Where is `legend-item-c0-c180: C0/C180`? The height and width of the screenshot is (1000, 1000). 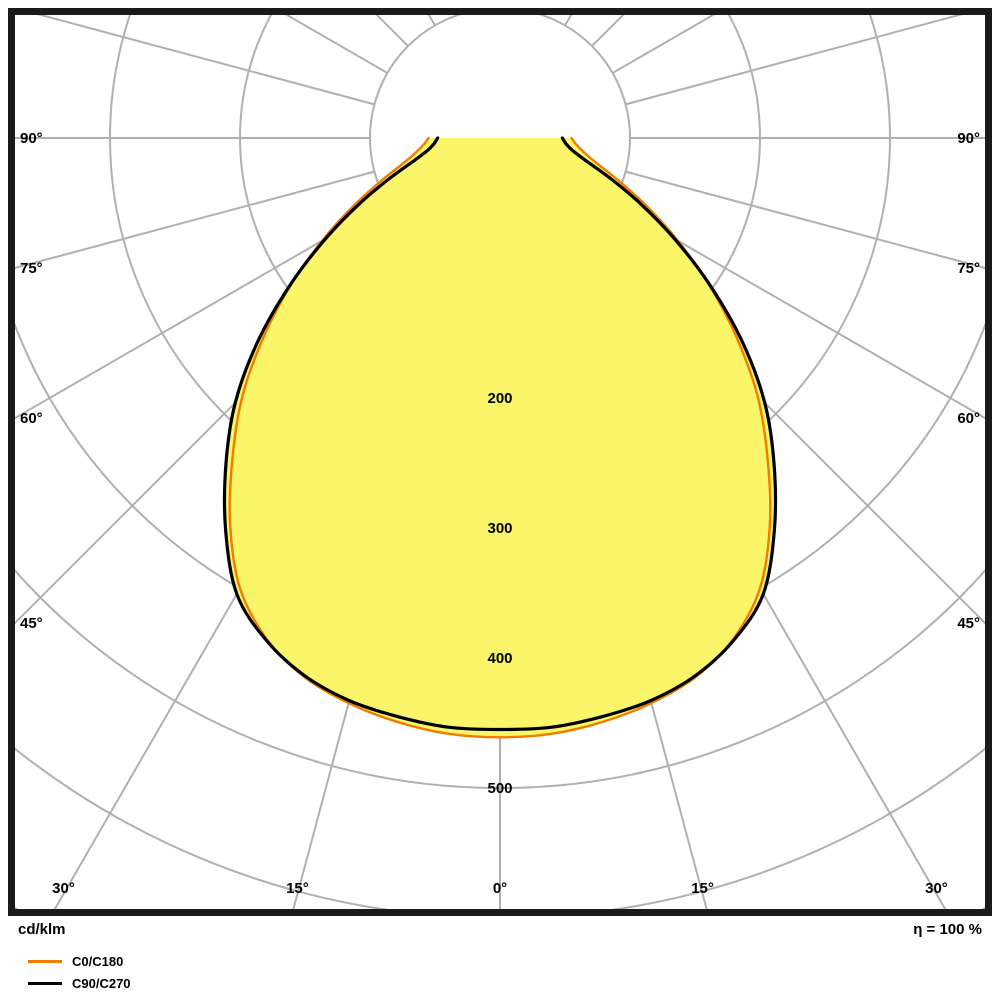
legend-item-c0-c180: C0/C180 is located at coordinates (79, 961).